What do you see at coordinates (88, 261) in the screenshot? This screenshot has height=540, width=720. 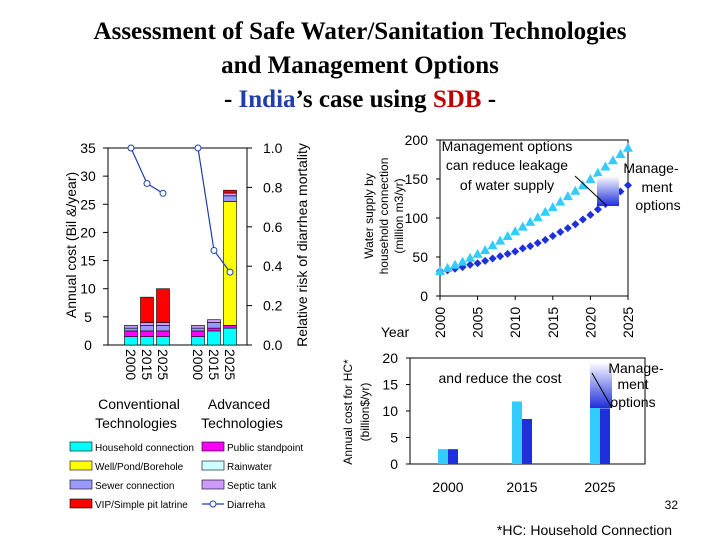 I see `chart1-y-tick-label: 15` at bounding box center [88, 261].